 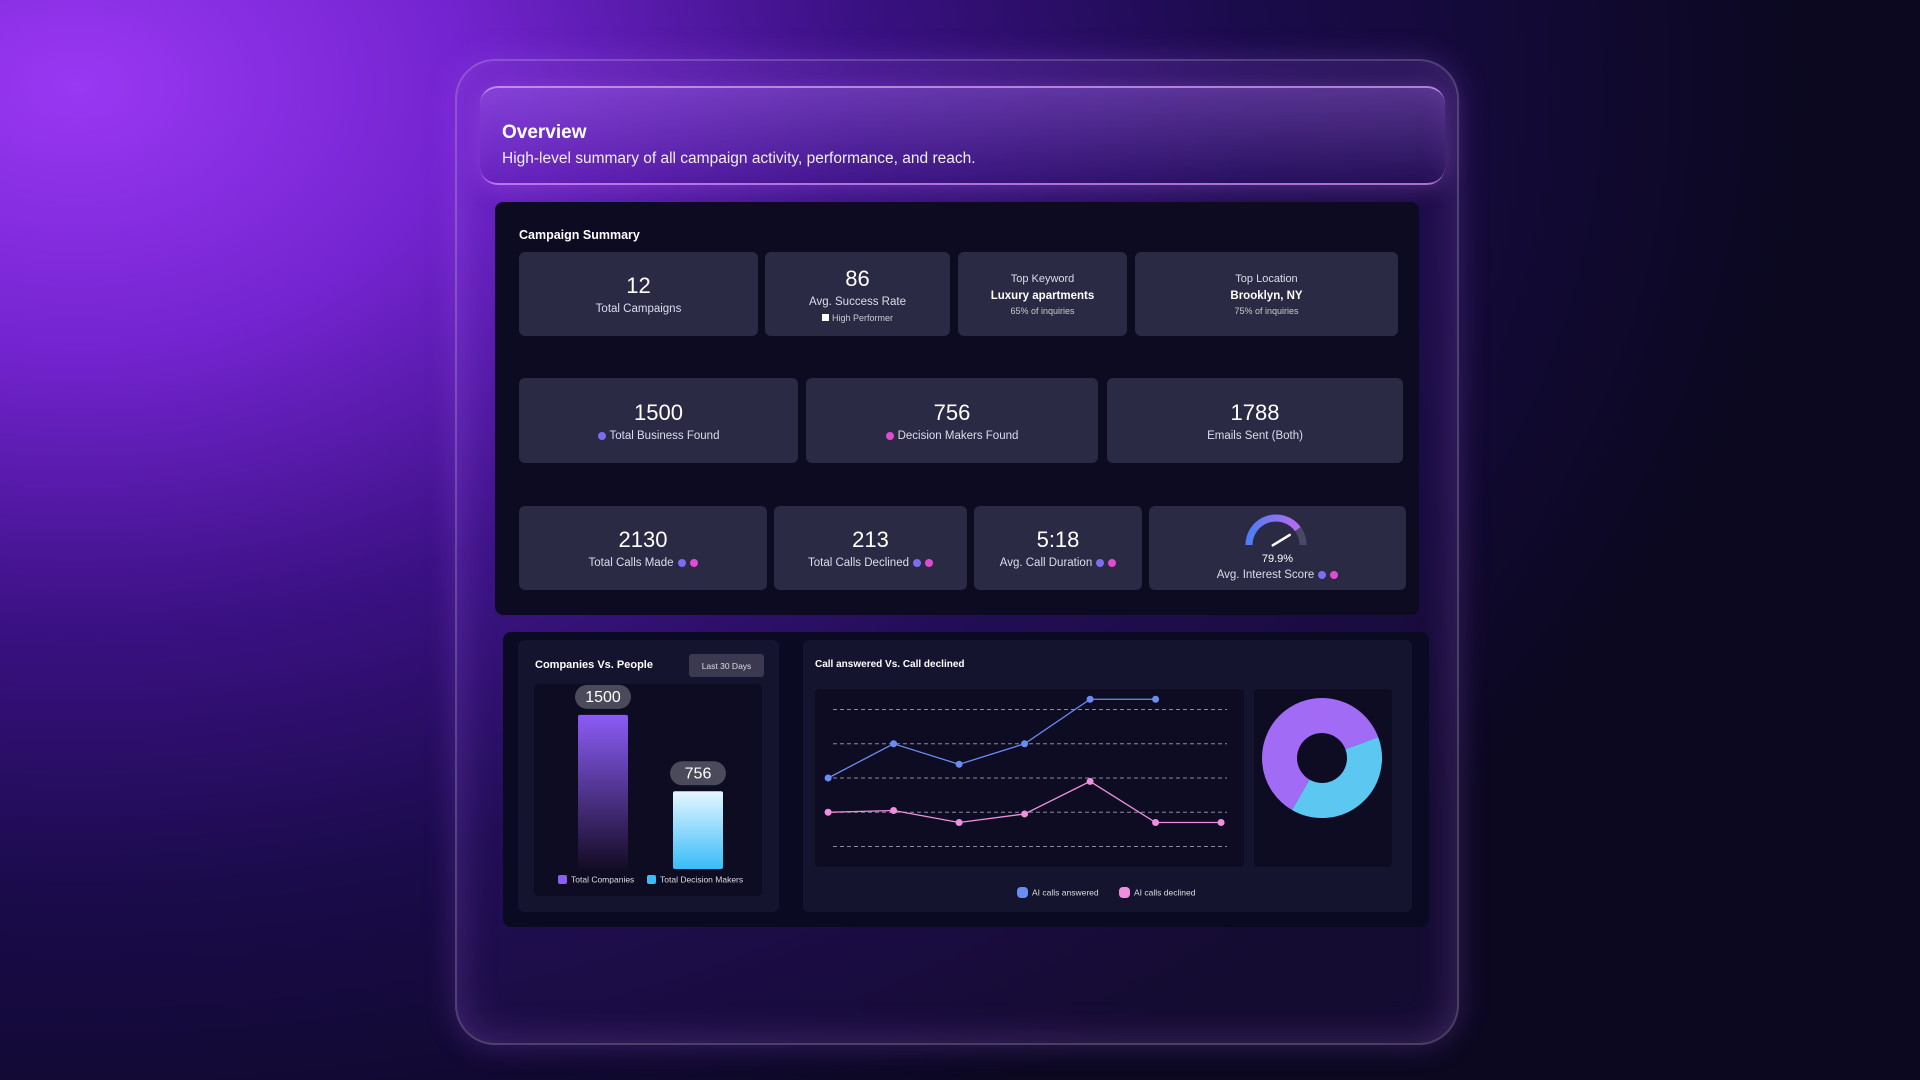 What do you see at coordinates (862, 317) in the screenshot?
I see `badge: High Performer` at bounding box center [862, 317].